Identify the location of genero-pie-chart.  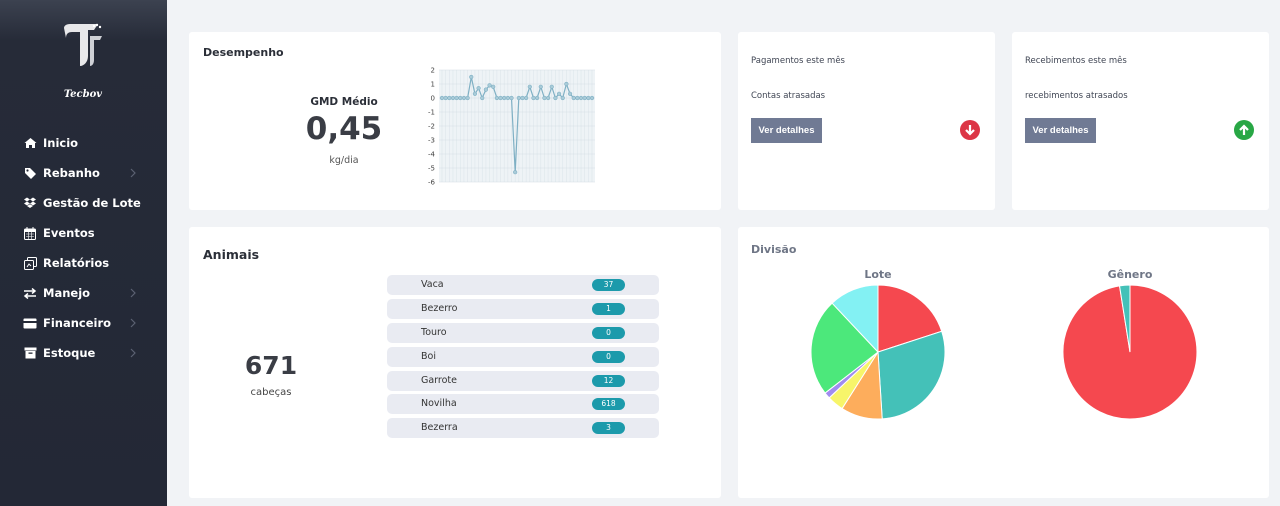
(1130, 352).